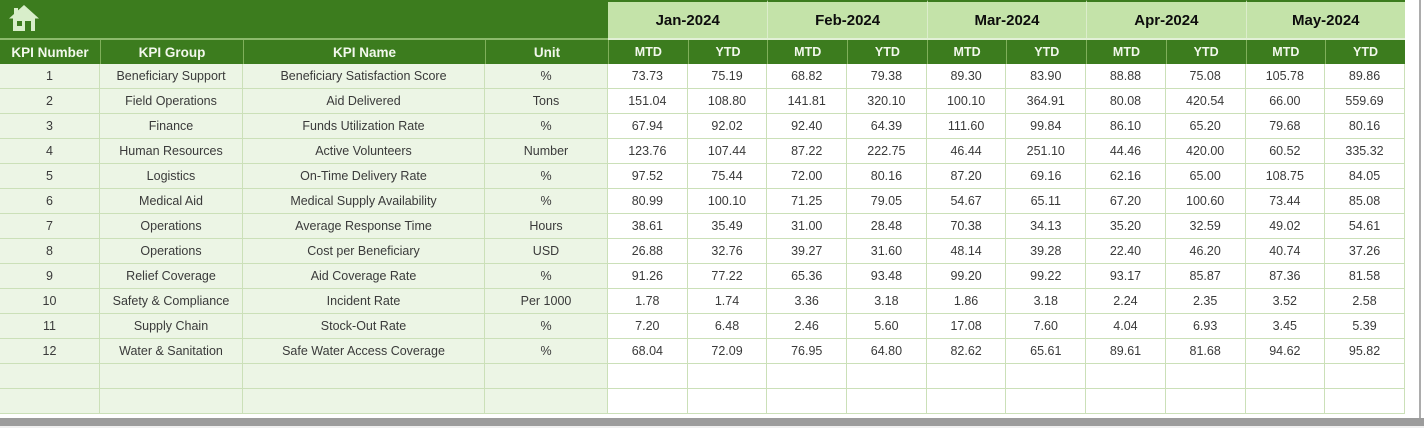 This screenshot has width=1424, height=428. What do you see at coordinates (727, 276) in the screenshot?
I see `cell-value: 77.22` at bounding box center [727, 276].